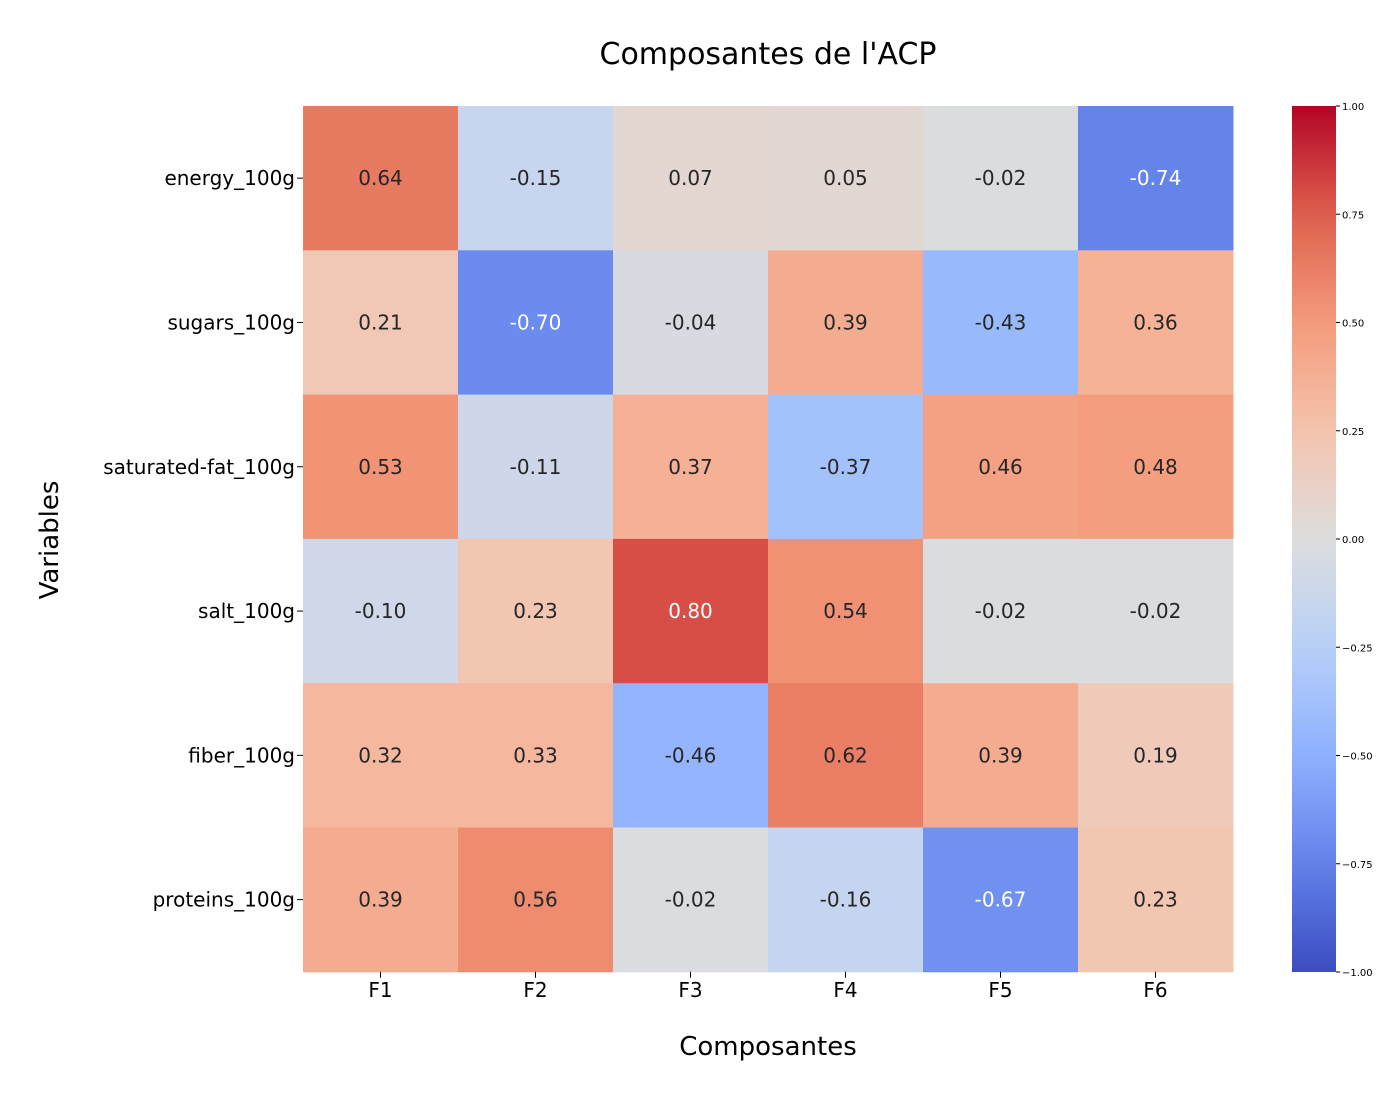 Image resolution: width=1381 pixels, height=1097 pixels. I want to click on colorbar-tick-label: 0.25, so click(1353, 432).